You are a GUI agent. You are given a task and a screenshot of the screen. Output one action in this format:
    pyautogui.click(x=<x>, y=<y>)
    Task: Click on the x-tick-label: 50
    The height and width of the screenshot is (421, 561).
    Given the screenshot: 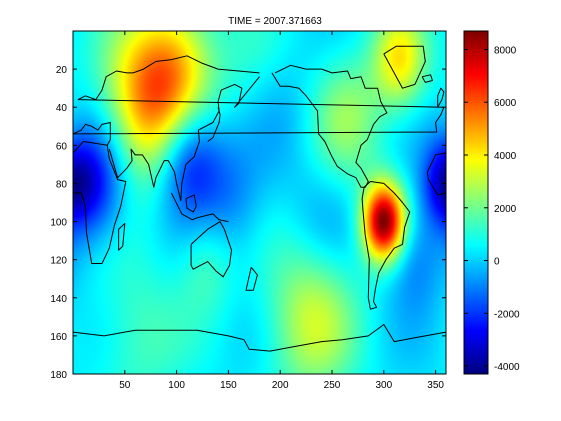 What is the action you would take?
    pyautogui.click(x=125, y=385)
    